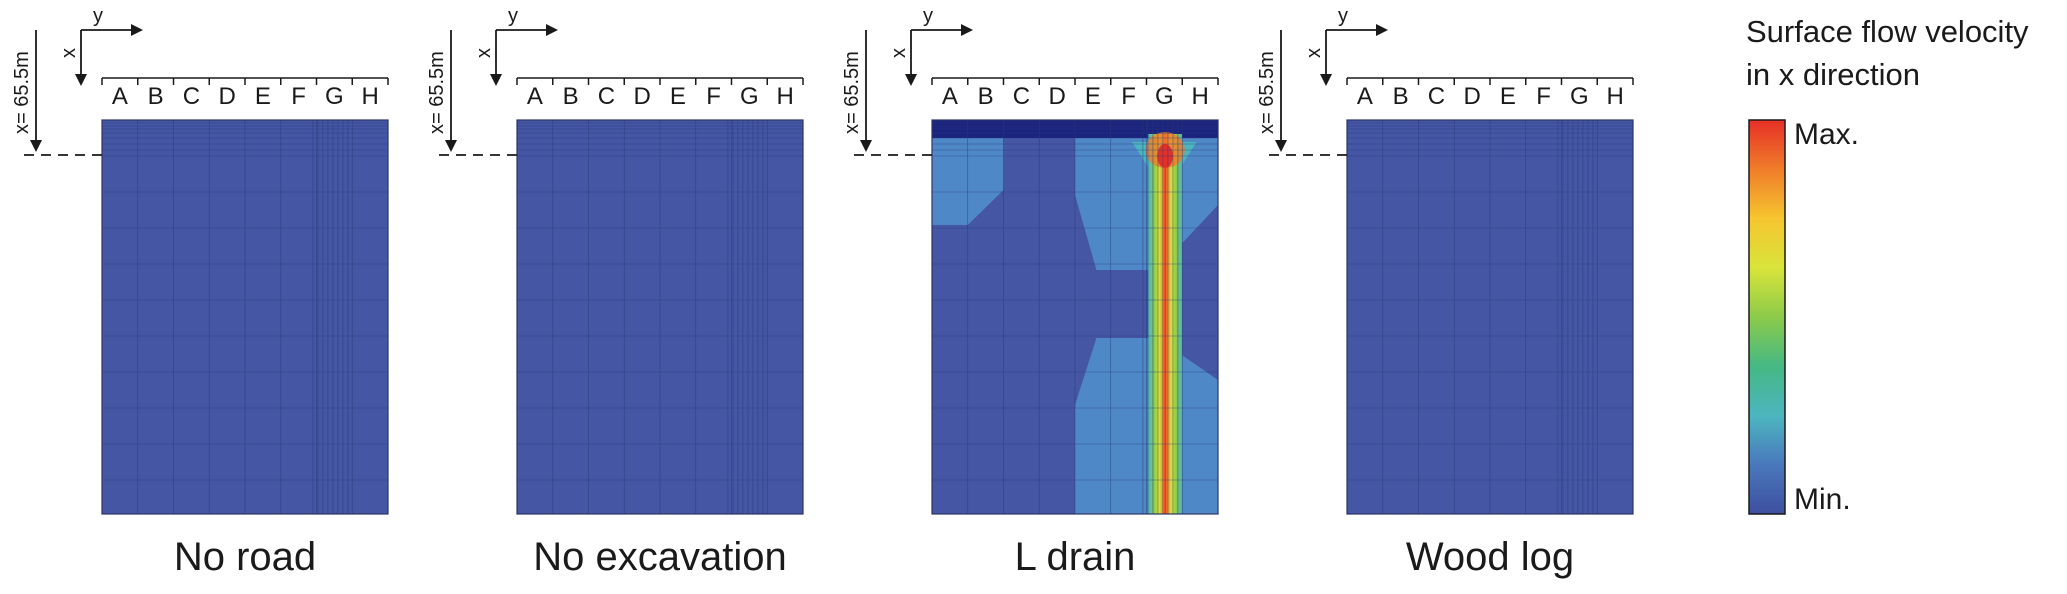  What do you see at coordinates (1887, 31) in the screenshot?
I see `legend-title-line1: Surface flow velocity` at bounding box center [1887, 31].